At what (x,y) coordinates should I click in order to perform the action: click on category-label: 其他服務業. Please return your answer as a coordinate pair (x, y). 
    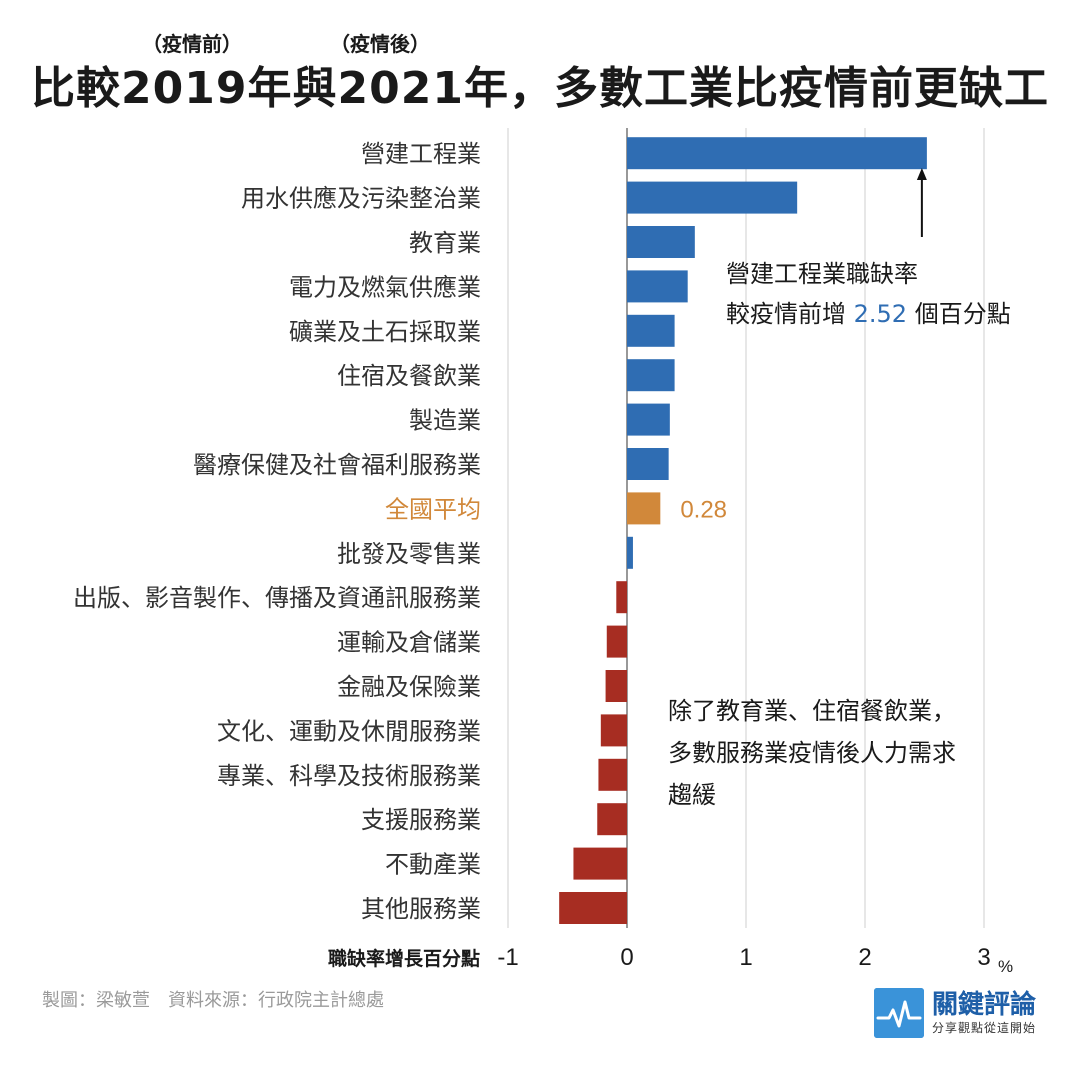
    Looking at the image, I should click on (421, 909).